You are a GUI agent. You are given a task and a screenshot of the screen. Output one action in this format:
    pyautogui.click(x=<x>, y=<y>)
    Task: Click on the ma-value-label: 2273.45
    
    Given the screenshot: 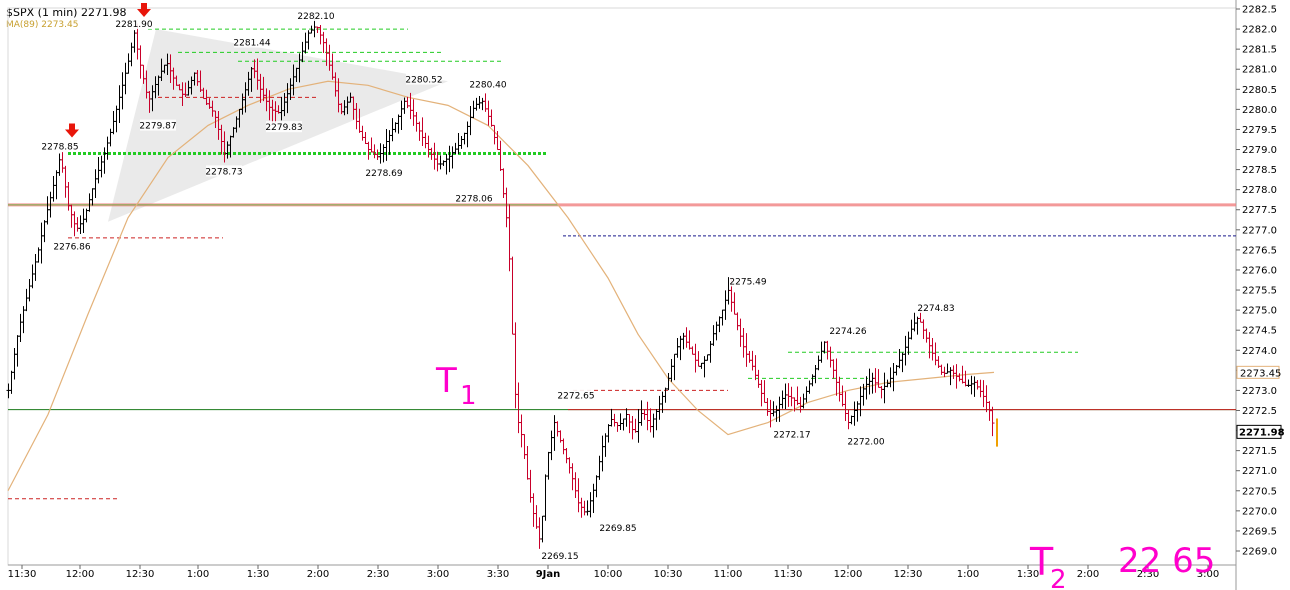 What is the action you would take?
    pyautogui.click(x=1260, y=373)
    